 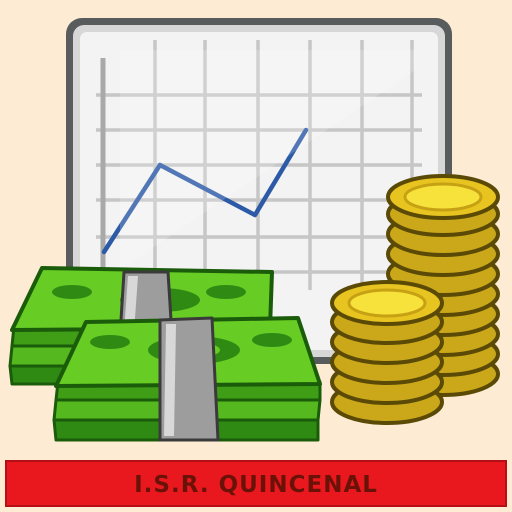 I want to click on front-coin-stack, so click(x=387, y=352).